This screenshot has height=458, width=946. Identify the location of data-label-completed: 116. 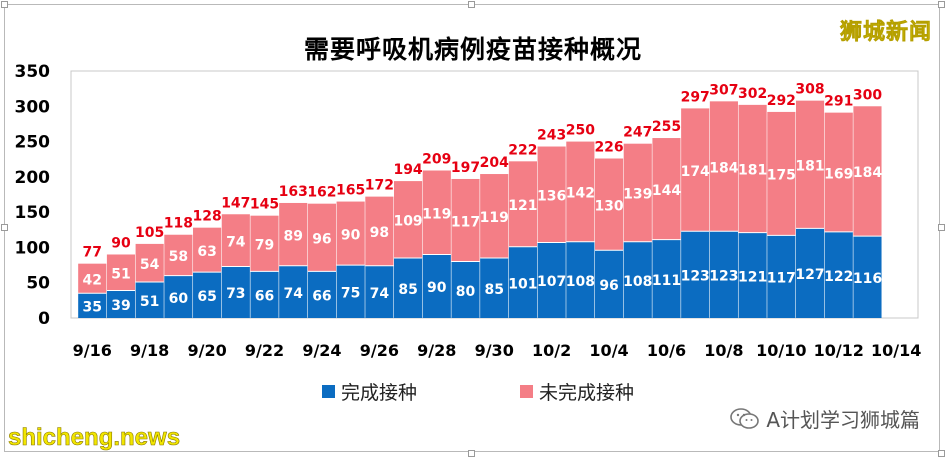
(867, 279).